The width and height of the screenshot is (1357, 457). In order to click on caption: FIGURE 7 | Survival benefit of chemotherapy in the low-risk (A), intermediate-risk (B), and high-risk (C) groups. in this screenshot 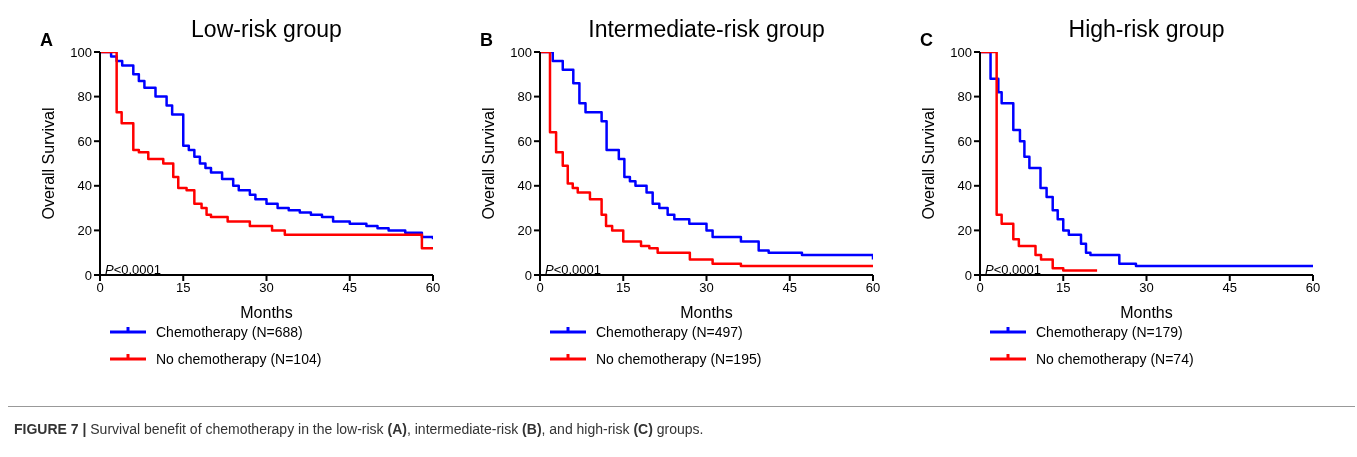, I will do `click(359, 429)`.